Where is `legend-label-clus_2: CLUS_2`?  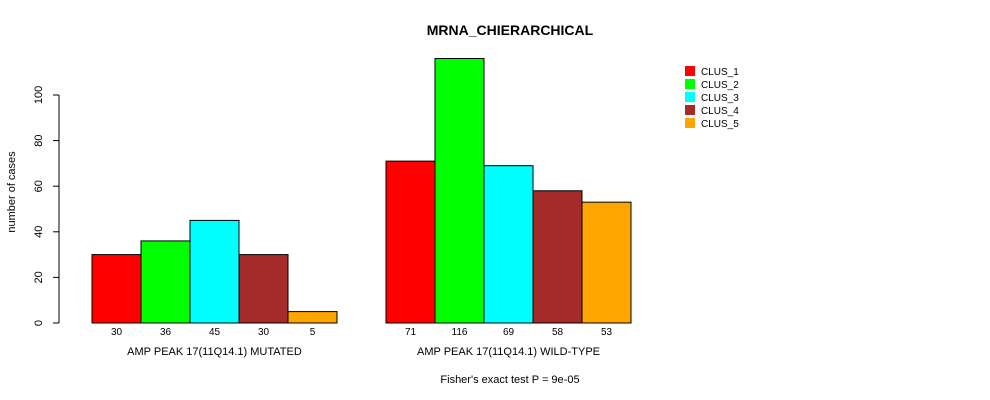 legend-label-clus_2: CLUS_2 is located at coordinates (720, 85).